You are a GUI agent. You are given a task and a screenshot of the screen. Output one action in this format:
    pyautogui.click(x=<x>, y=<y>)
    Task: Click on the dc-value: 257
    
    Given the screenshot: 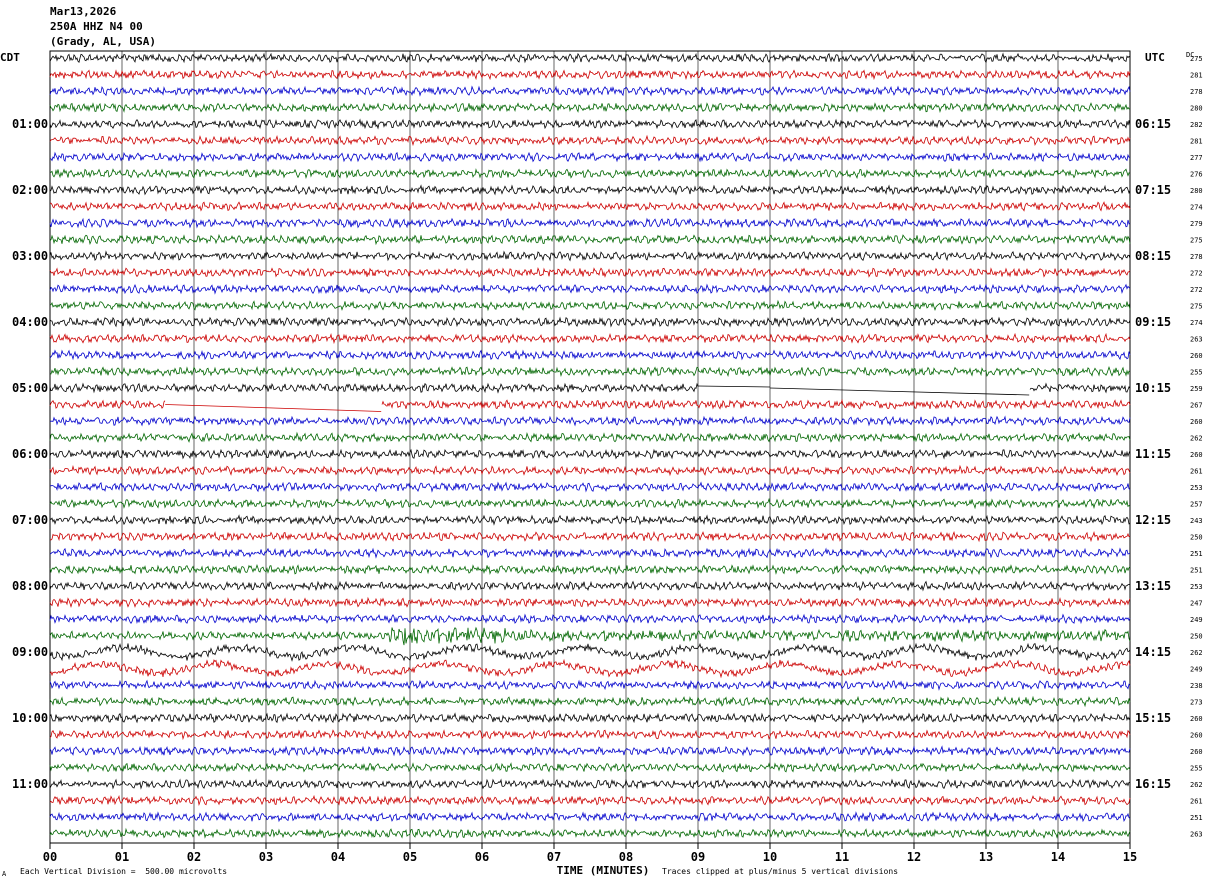 What is the action you would take?
    pyautogui.click(x=1196, y=505)
    